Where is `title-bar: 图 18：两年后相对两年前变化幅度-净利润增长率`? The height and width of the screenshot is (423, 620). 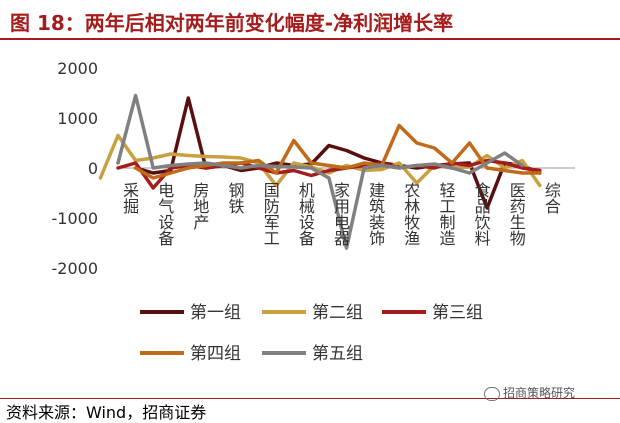
title-bar: 图 18：两年后相对两年前变化幅度-净利润增长率 is located at coordinates (310, 20).